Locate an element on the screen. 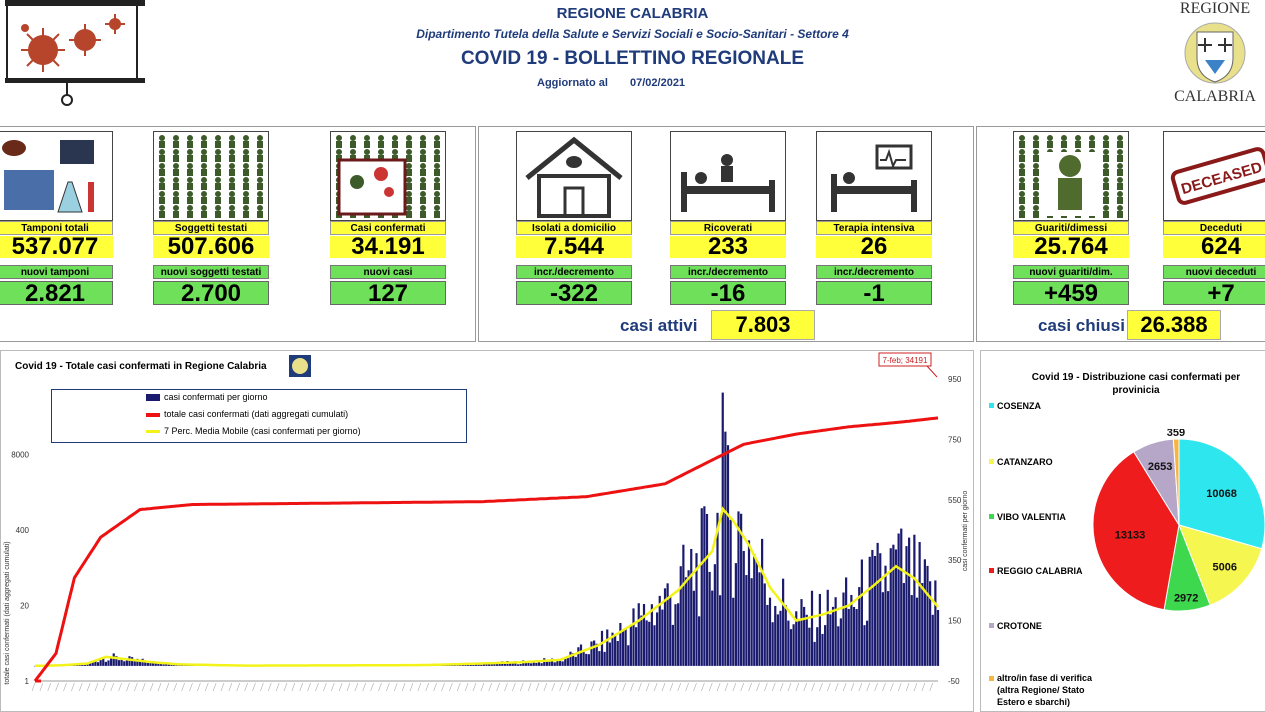  left-tick-label: 400 is located at coordinates (23, 530).